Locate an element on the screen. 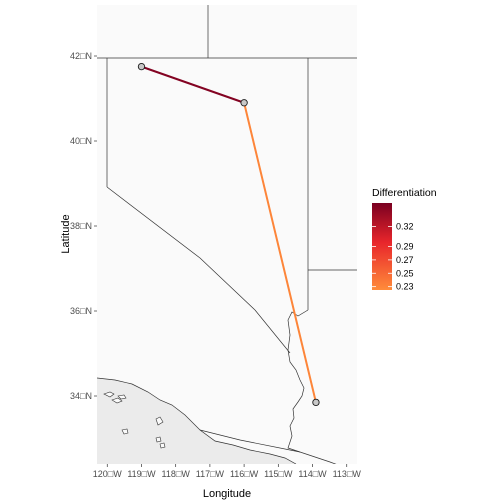 The width and height of the screenshot is (504, 504). y-axis: 34□N 36□N 38□N 40□N 42□N is located at coordinates (83, 226).